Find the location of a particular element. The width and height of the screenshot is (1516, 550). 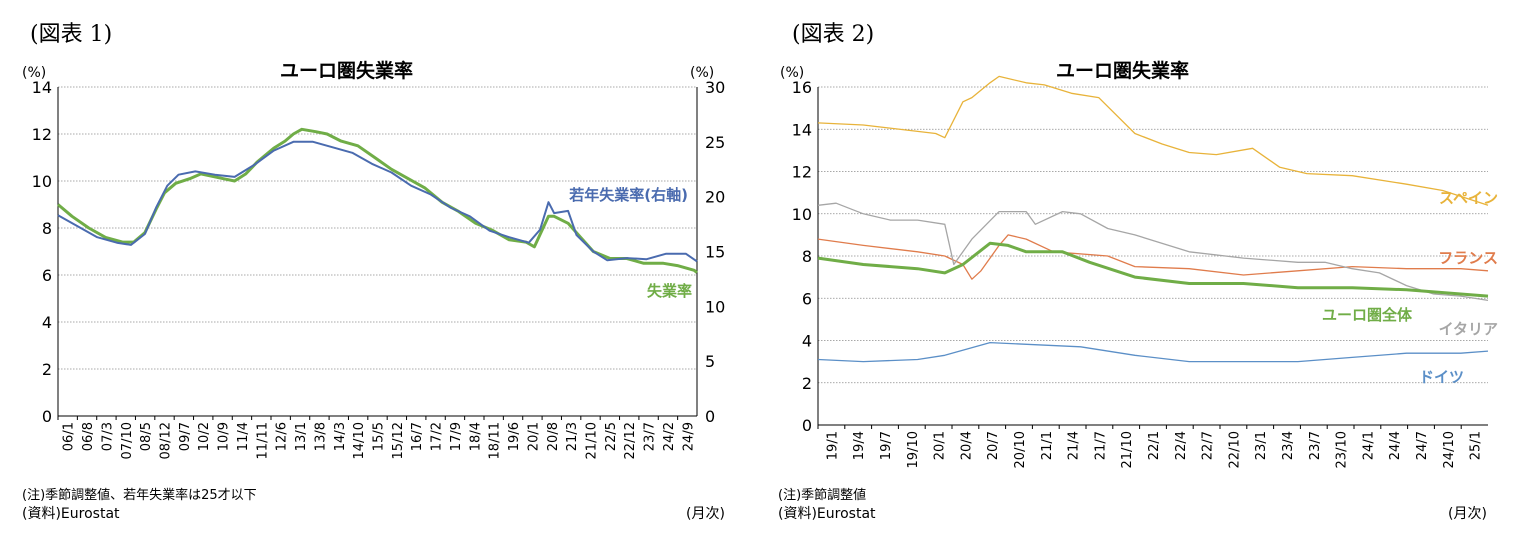

x-tick-label: 24/4 is located at coordinates (1395, 445).